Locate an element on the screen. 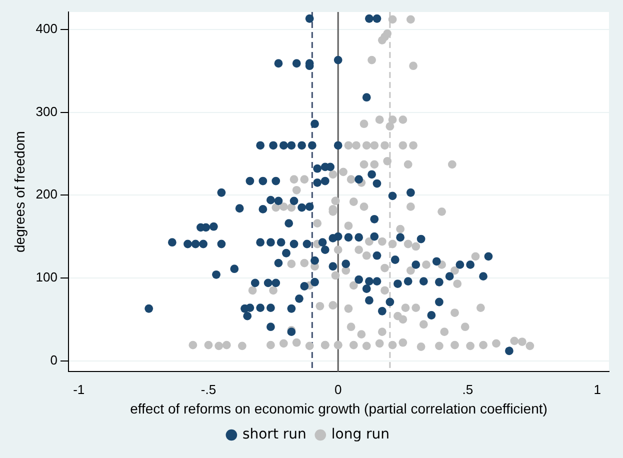 This screenshot has height=458, width=623. y-tick-label: 0 is located at coordinates (54, 360).